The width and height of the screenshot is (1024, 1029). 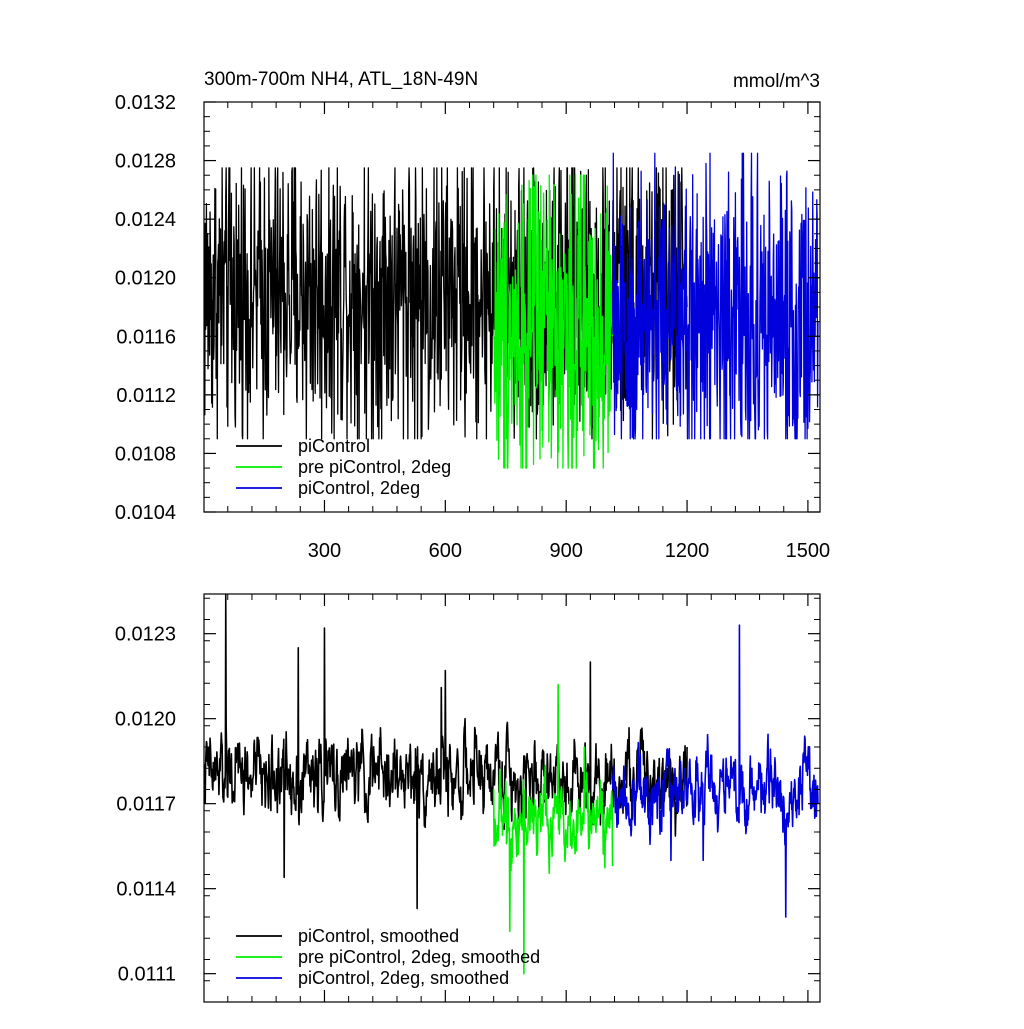 I want to click on y-tick-label: 0.0112, so click(x=146, y=396).